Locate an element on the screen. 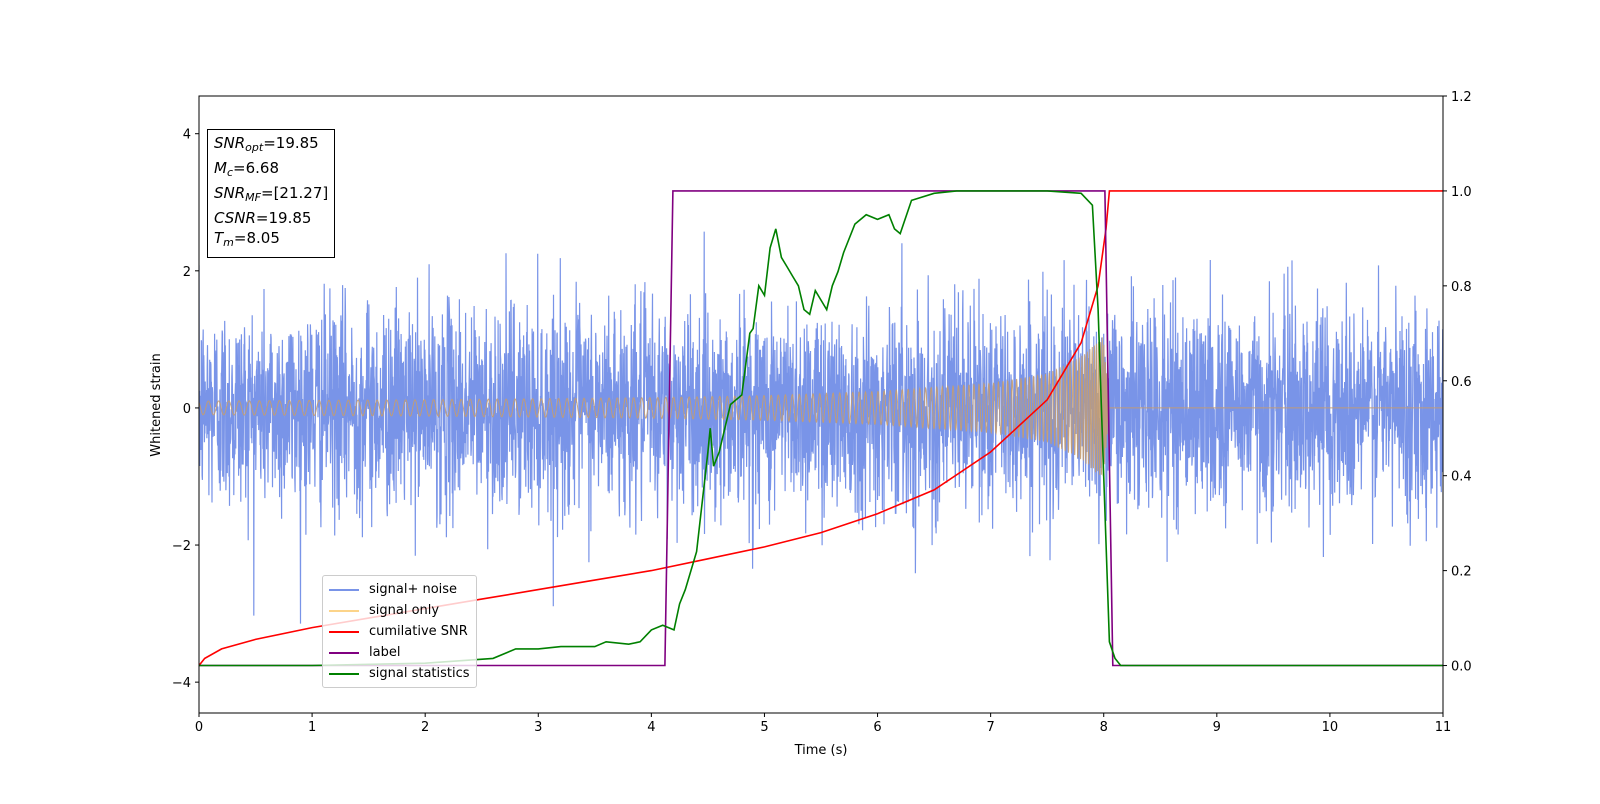 This screenshot has width=1600, height=804. legend-label: signal only is located at coordinates (404, 610).